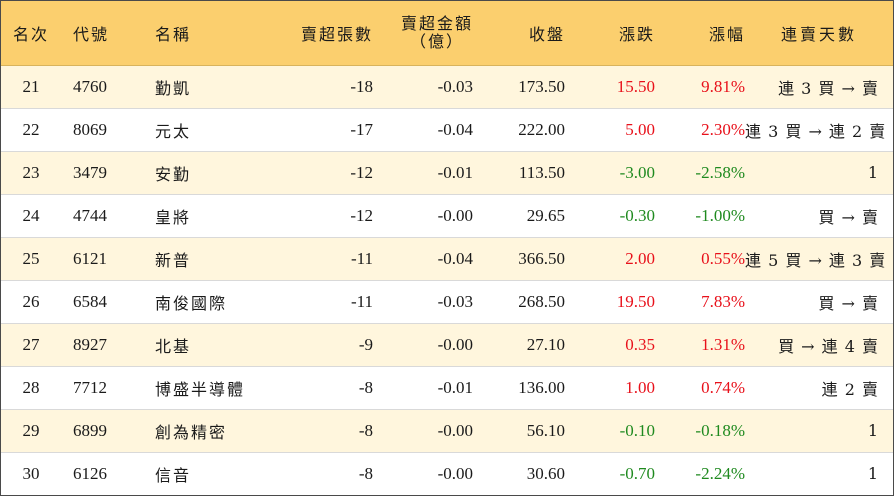  I want to click on net-sell-sheets-cell: -18, so click(361, 86).